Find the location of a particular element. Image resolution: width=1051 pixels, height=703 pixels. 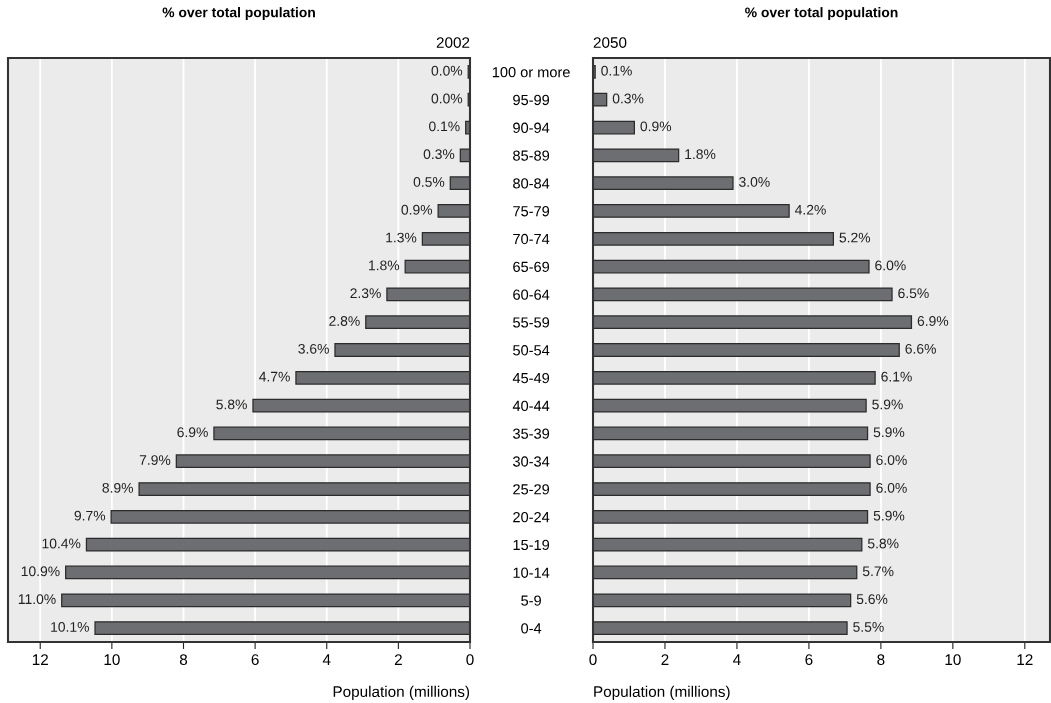

y-tick-label: 95-99 is located at coordinates (531, 100).